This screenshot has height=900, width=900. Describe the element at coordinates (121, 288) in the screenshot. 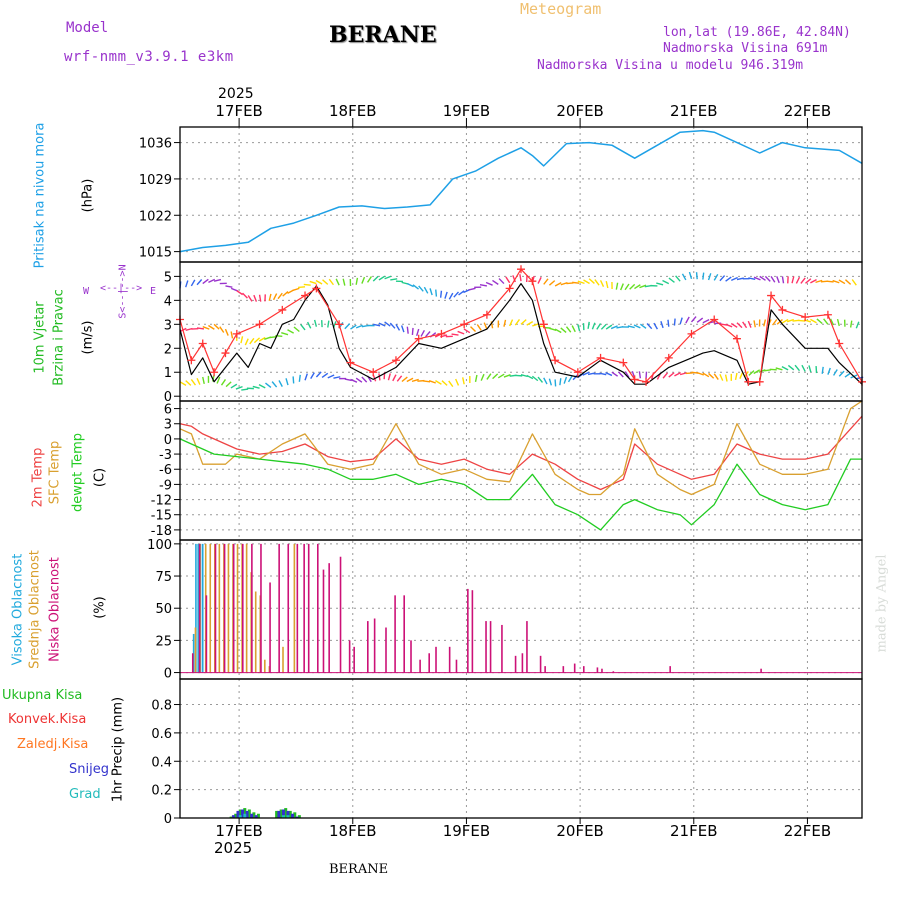

I see `dir-arrows-label: <--|-->` at that location.